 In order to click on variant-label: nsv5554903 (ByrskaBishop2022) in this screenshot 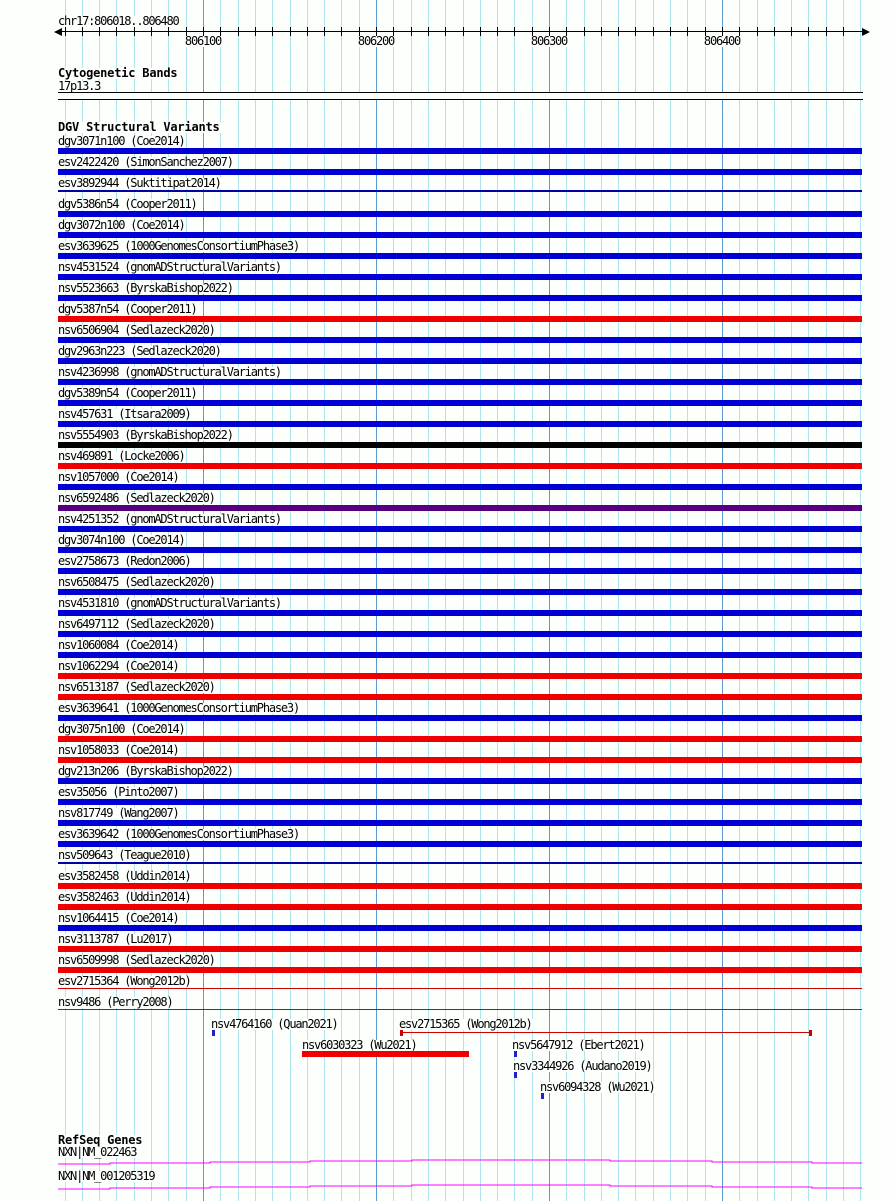, I will do `click(145, 435)`.